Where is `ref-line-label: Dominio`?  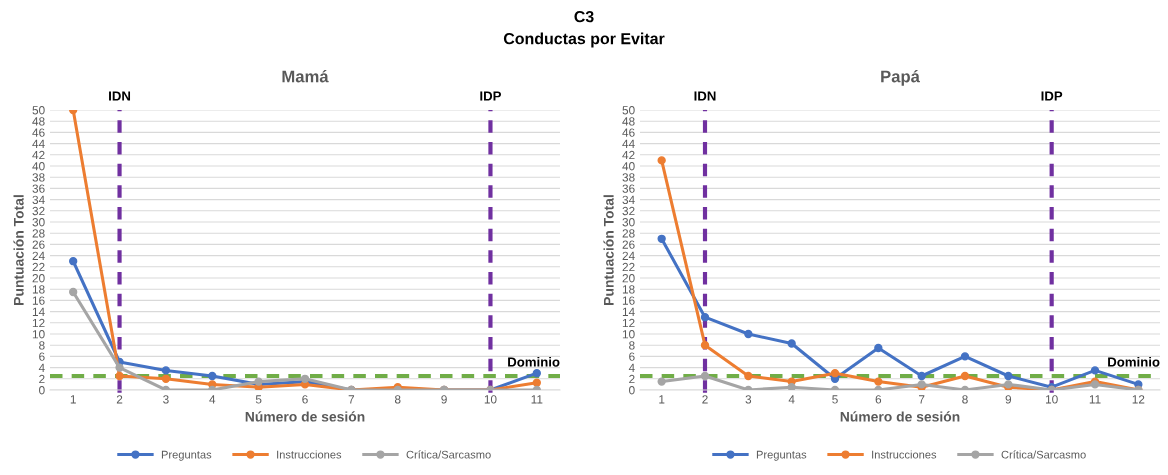 ref-line-label: Dominio is located at coordinates (1134, 361).